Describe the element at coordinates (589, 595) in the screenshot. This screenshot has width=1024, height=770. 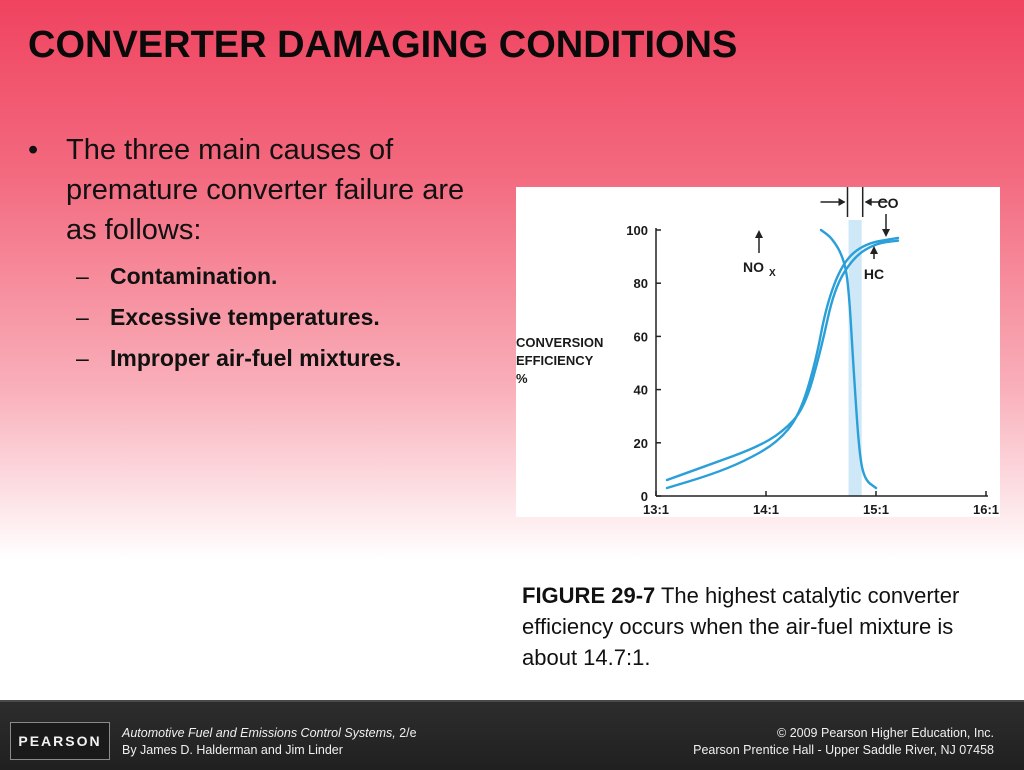
I see `figure-label: FIGURE 29-7` at that location.